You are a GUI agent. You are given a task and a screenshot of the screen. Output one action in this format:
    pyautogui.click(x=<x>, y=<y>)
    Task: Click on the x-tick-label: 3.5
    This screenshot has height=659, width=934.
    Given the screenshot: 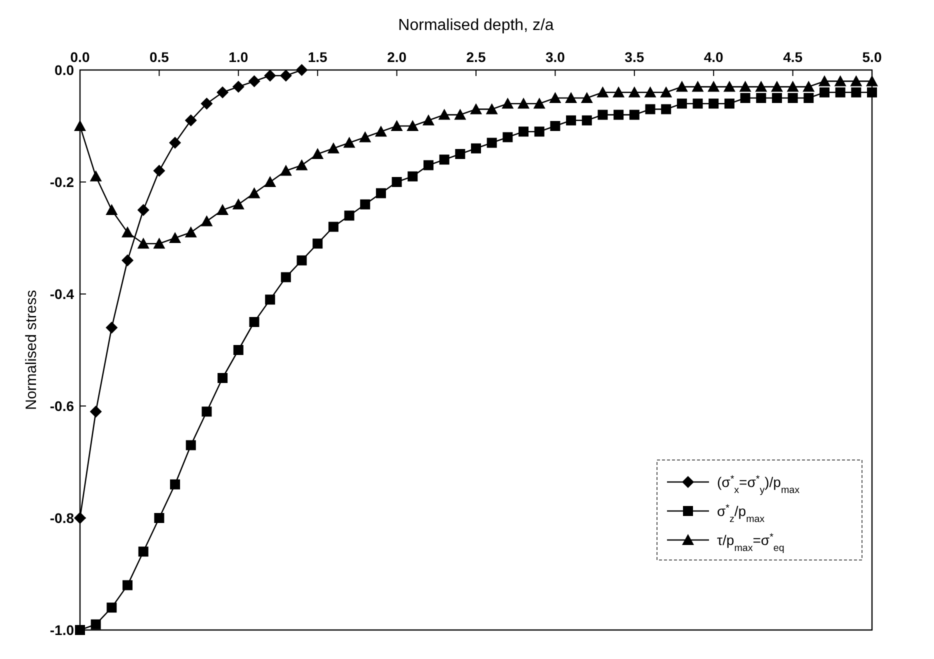 What is the action you would take?
    pyautogui.click(x=634, y=57)
    